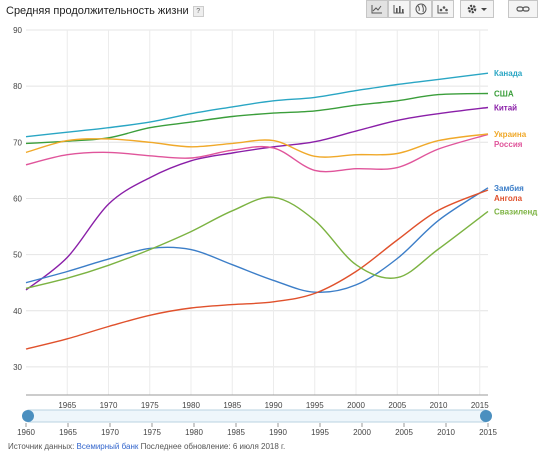  What do you see at coordinates (17, 255) in the screenshot?
I see `y-tick-50: 50` at bounding box center [17, 255].